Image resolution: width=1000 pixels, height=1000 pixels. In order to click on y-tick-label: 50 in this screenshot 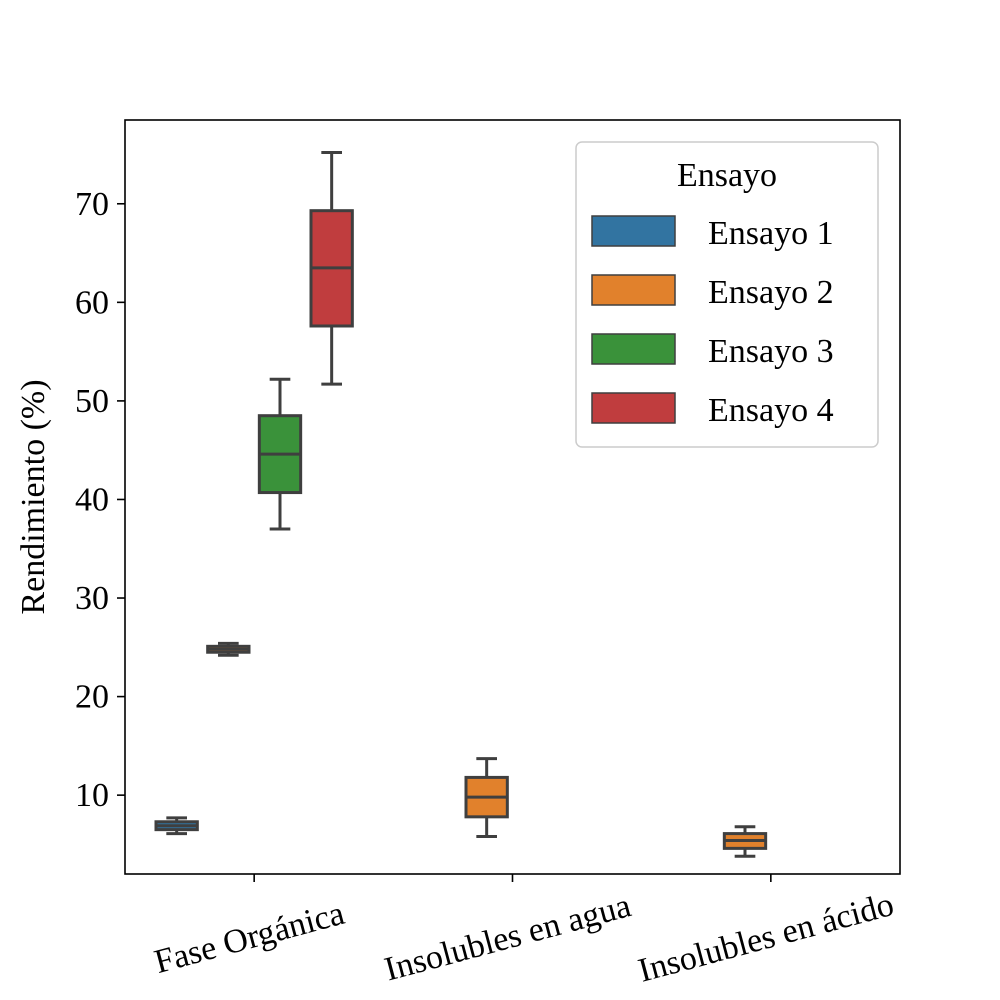, I will do `click(92, 401)`.